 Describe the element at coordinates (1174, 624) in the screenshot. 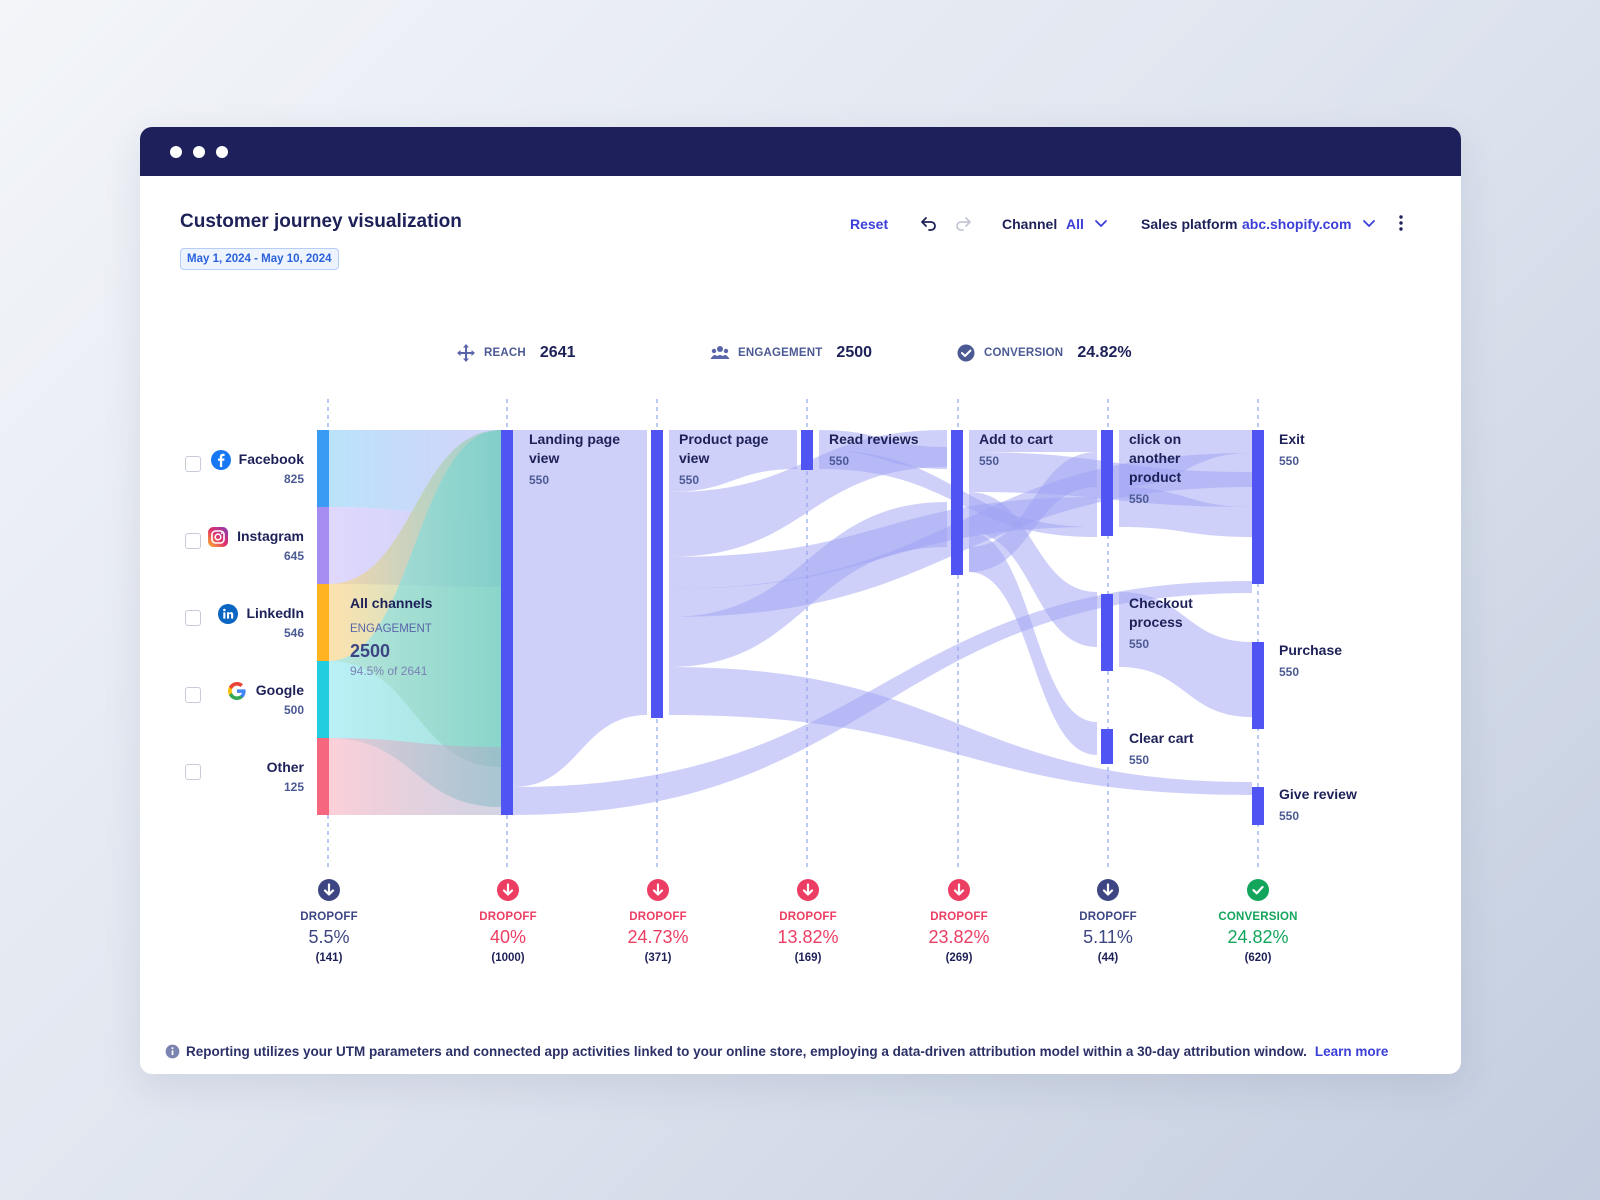

I see `node-checkout-process: Checkout process 550` at that location.